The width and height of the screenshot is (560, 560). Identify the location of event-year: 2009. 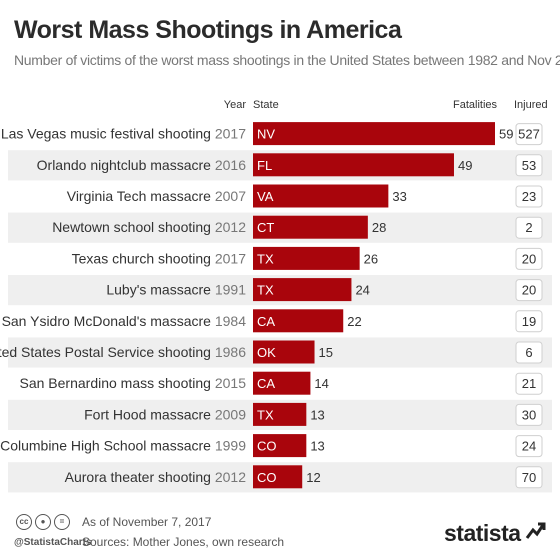
(230, 414).